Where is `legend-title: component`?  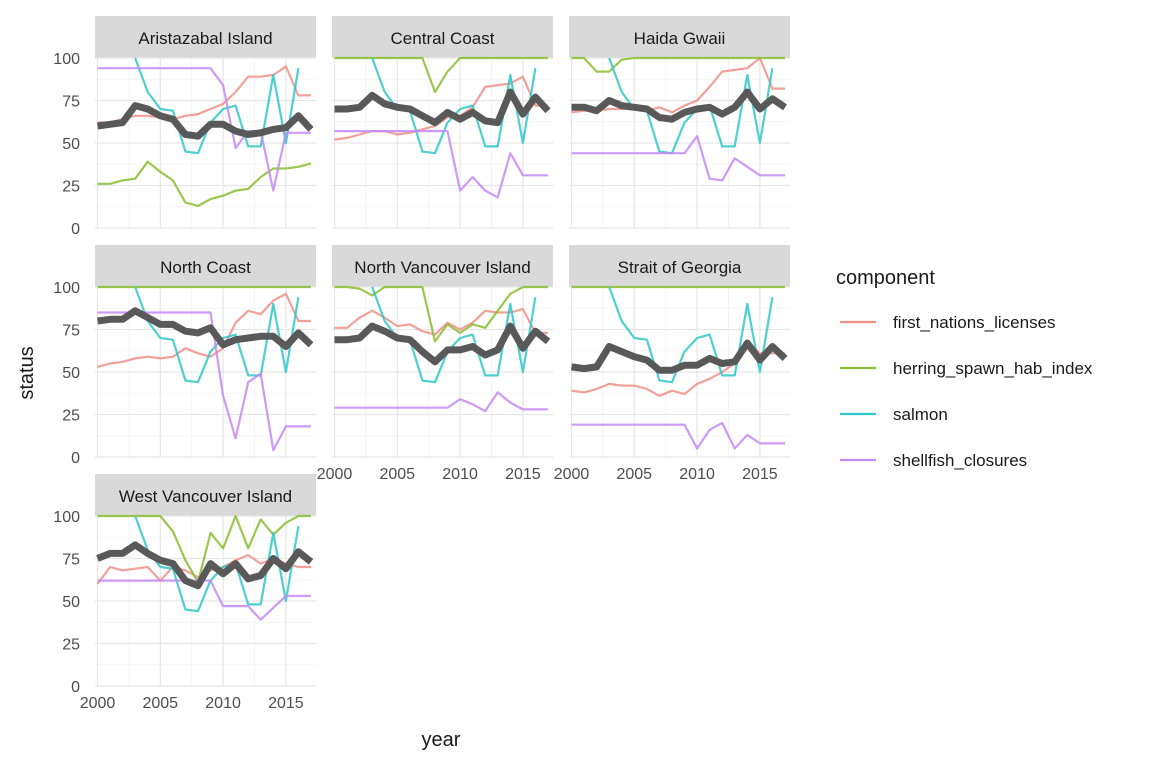 legend-title: component is located at coordinates (885, 278).